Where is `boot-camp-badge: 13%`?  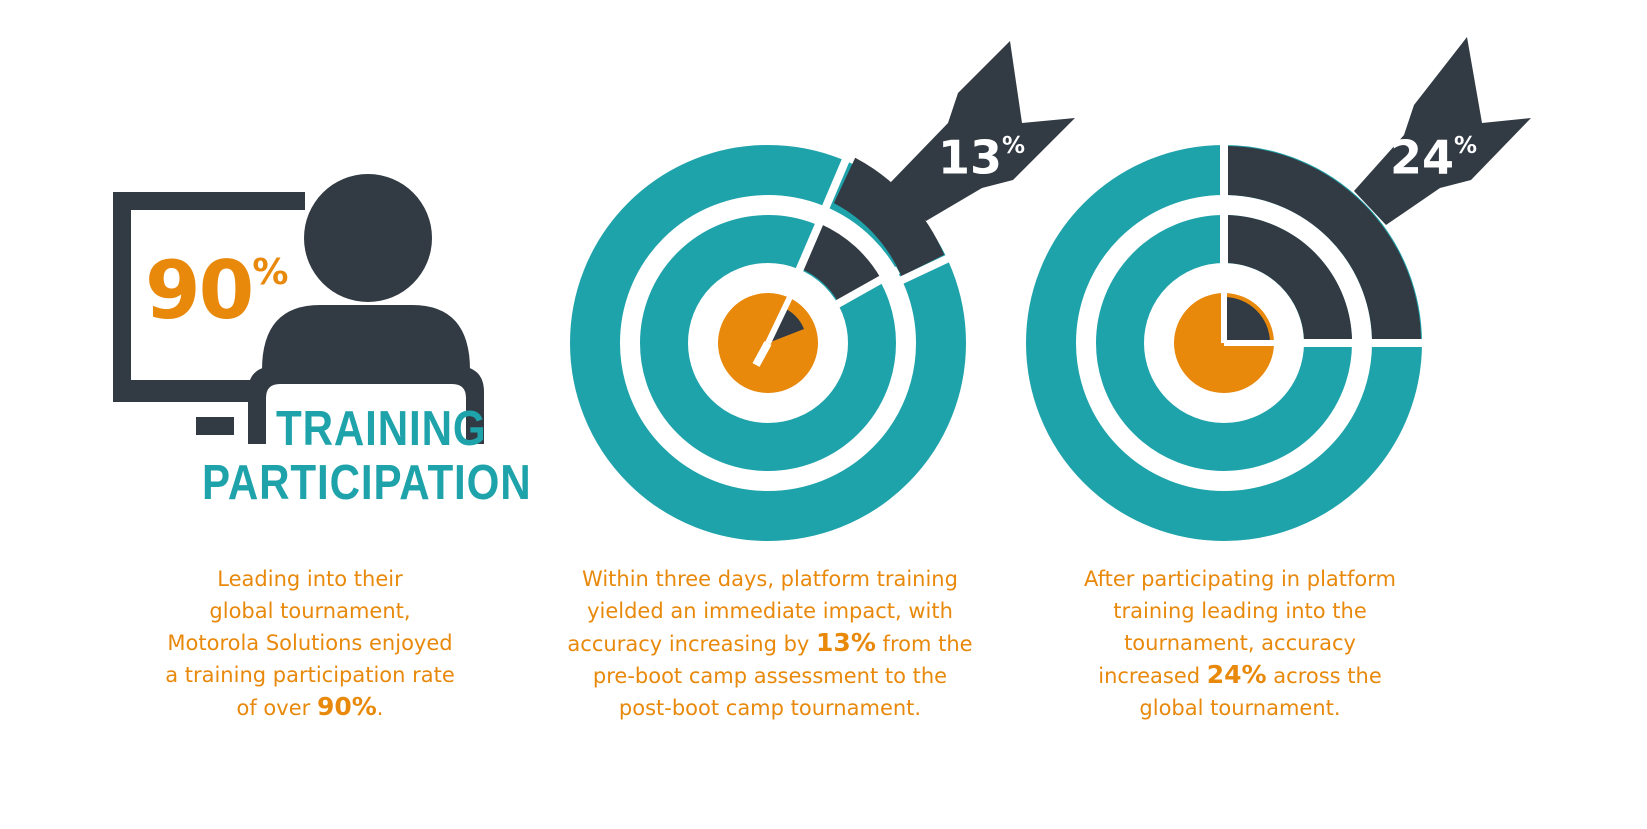
boot-camp-badge: 13% is located at coordinates (981, 152).